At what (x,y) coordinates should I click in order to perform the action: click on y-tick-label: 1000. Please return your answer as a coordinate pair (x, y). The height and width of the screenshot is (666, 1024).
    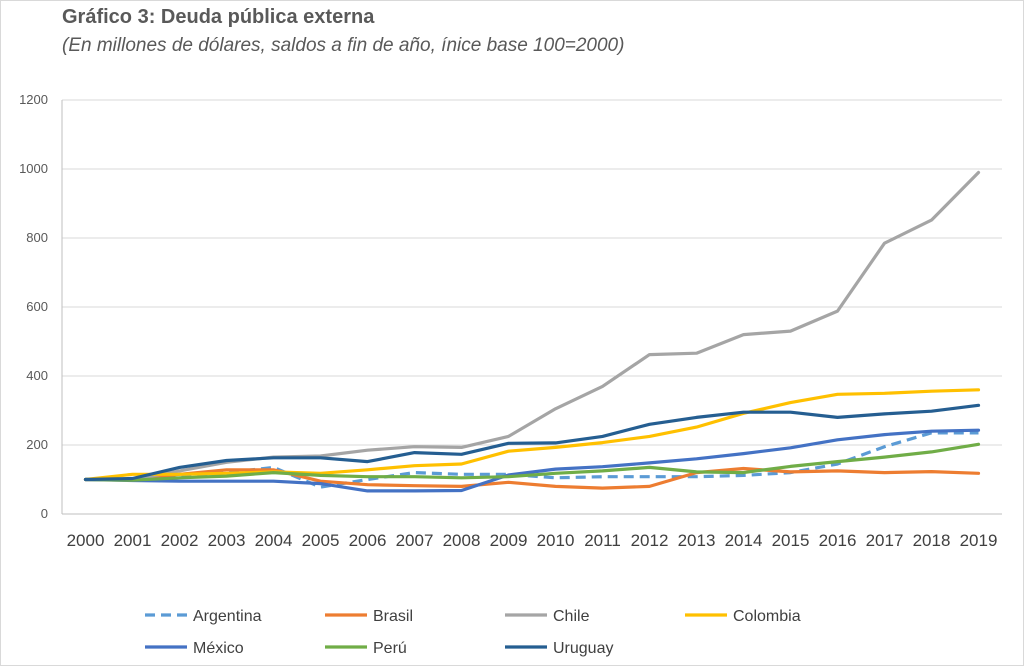
    Looking at the image, I should click on (33, 168).